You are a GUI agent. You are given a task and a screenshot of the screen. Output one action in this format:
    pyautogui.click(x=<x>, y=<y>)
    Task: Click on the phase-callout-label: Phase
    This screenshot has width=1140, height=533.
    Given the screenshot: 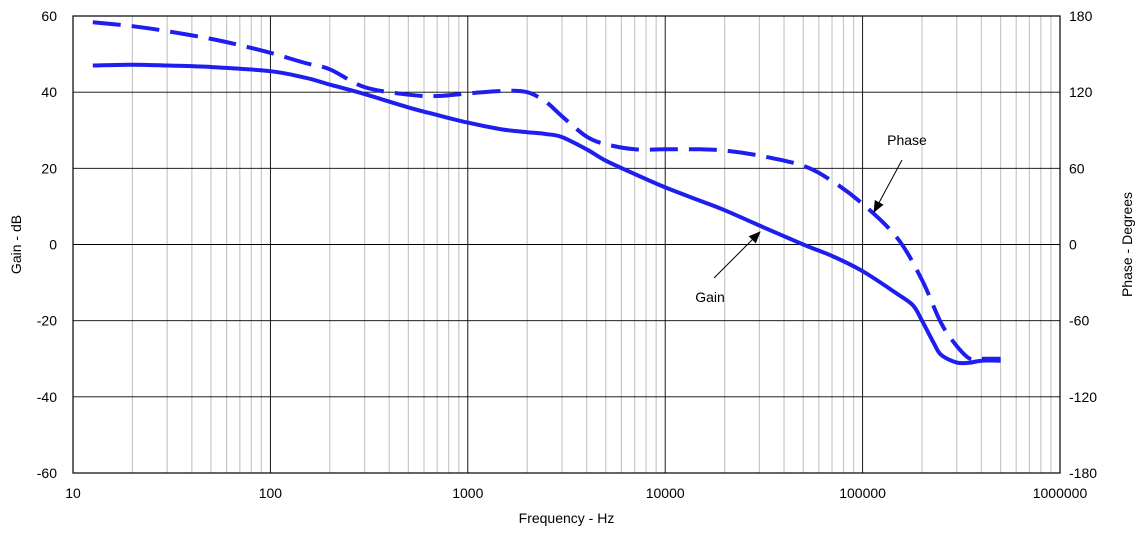 What is the action you would take?
    pyautogui.click(x=907, y=140)
    